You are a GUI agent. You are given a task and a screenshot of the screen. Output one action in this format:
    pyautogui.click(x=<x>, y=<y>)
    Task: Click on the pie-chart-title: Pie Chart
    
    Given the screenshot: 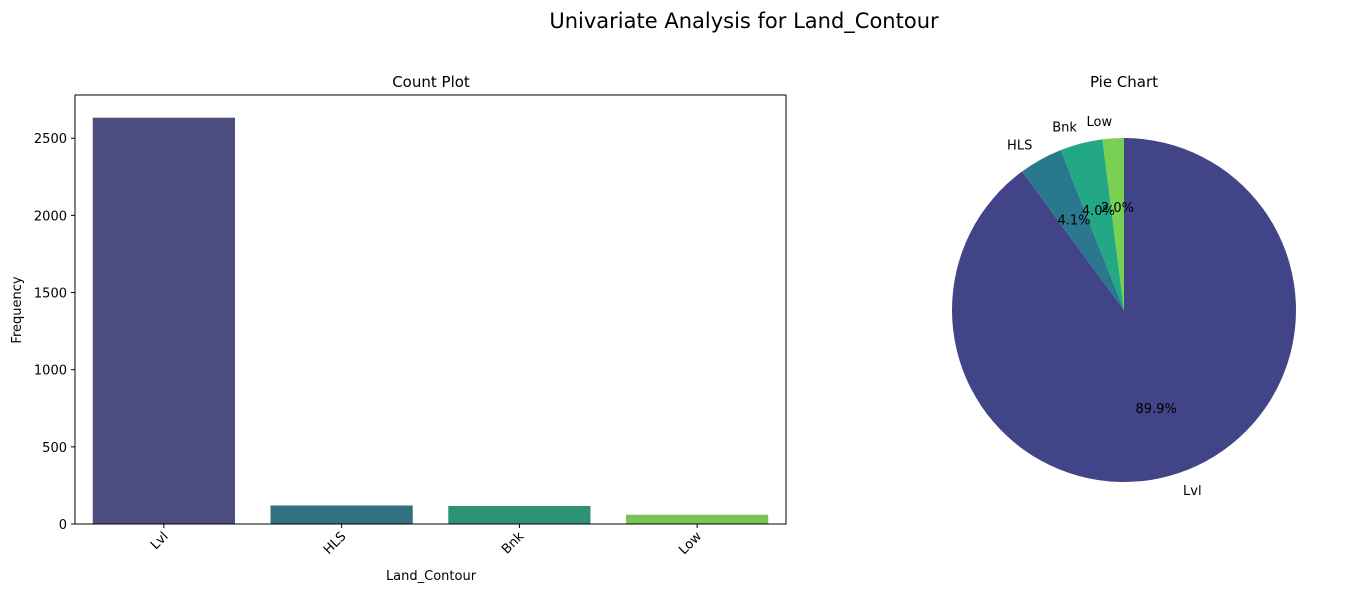 What is the action you would take?
    pyautogui.click(x=1124, y=82)
    